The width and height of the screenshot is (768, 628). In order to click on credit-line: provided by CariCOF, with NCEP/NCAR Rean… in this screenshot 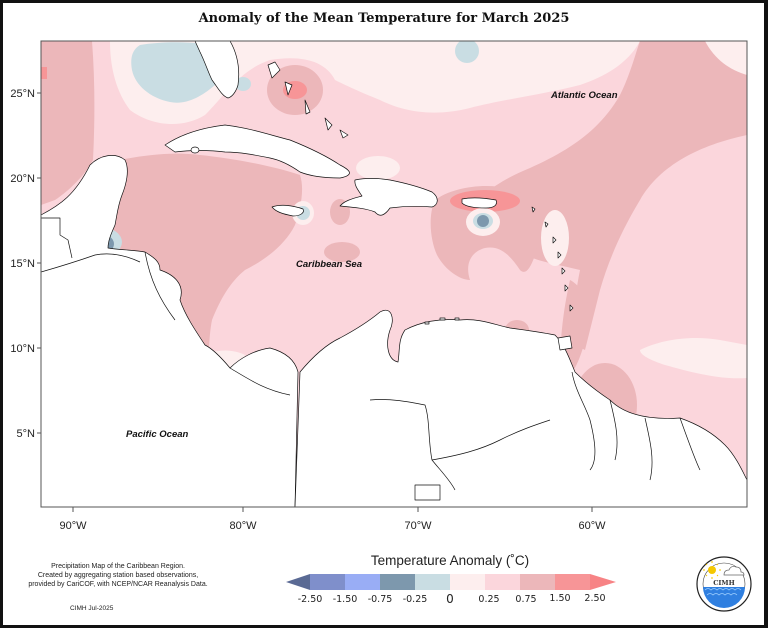, I will do `click(118, 584)`.